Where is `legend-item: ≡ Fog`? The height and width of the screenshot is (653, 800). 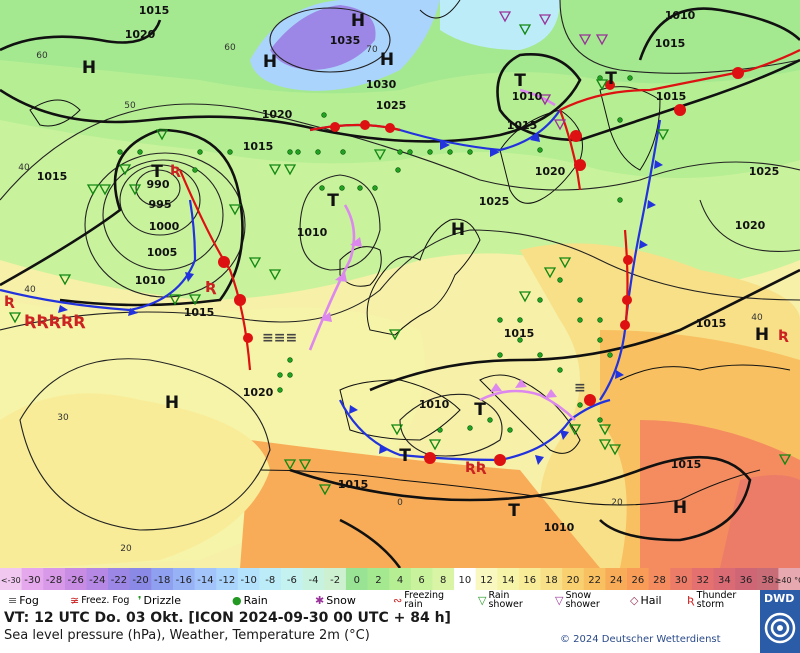 legend-item: ≡ Fog is located at coordinates (23, 600).